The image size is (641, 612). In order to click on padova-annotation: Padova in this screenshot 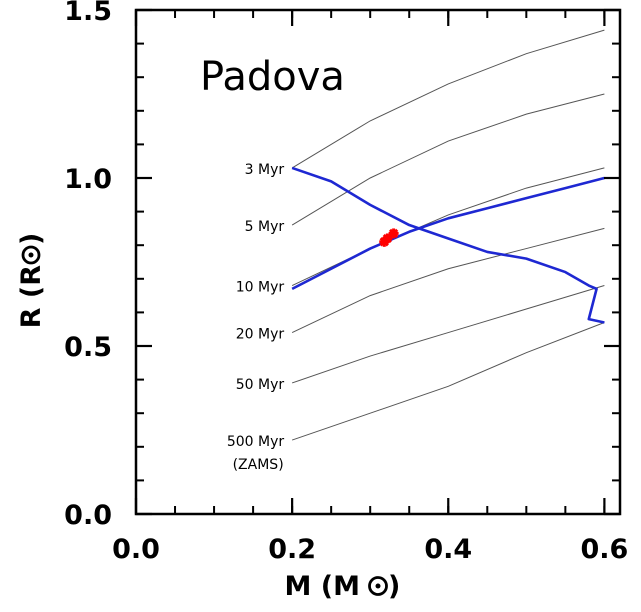, I will do `click(272, 77)`.